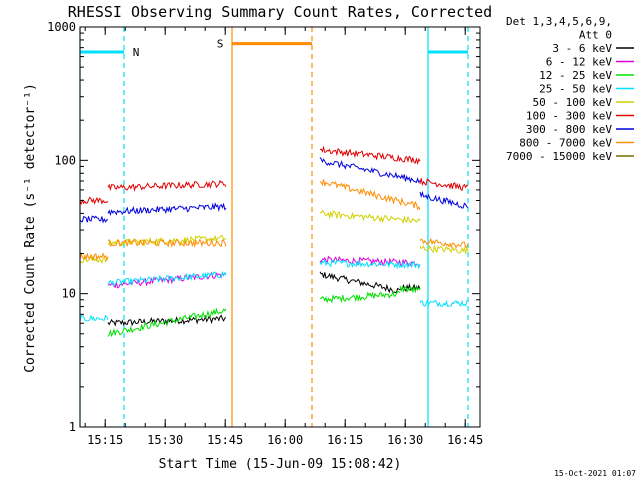 This screenshot has height=480, width=640. Describe the element at coordinates (136, 52) in the screenshot. I see `annotation-label-0: N` at that location.